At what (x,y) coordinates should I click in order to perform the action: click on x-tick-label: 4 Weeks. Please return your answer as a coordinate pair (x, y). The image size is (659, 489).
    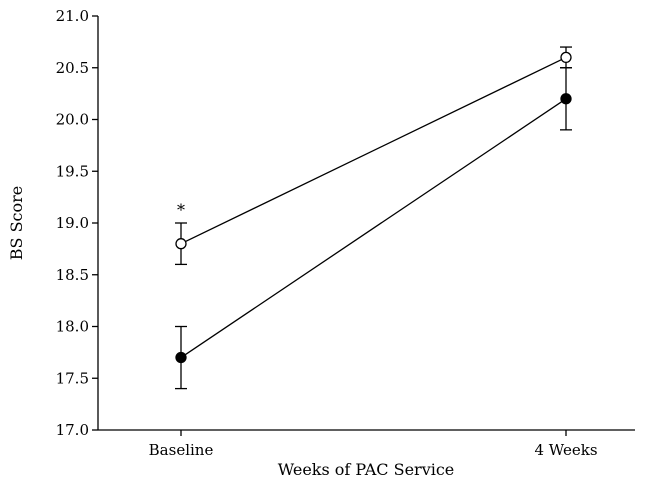
    Looking at the image, I should click on (565, 450).